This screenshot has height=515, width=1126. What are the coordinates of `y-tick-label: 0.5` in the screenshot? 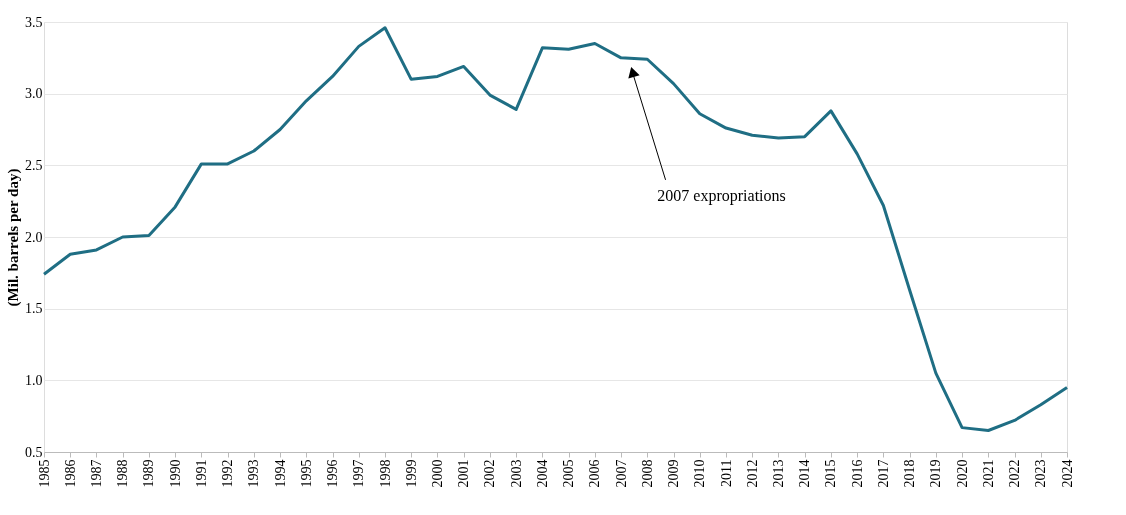 It's located at (34, 452).